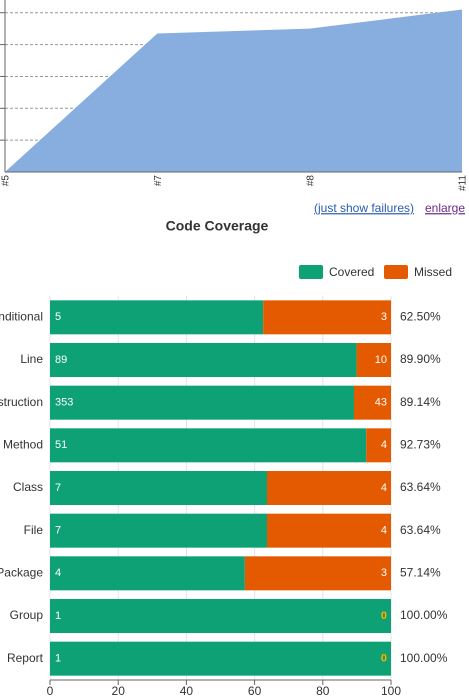 Image resolution: width=469 pixels, height=700 pixels. Describe the element at coordinates (217, 226) in the screenshot. I see `chart-title: Code Coverage` at that location.